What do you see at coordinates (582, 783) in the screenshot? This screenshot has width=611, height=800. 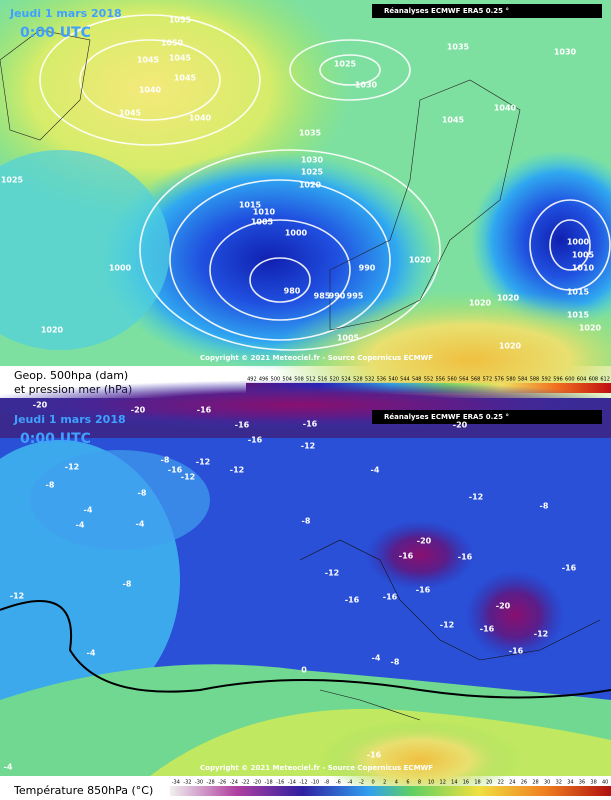 I see `scale-label: 36` at bounding box center [582, 783].